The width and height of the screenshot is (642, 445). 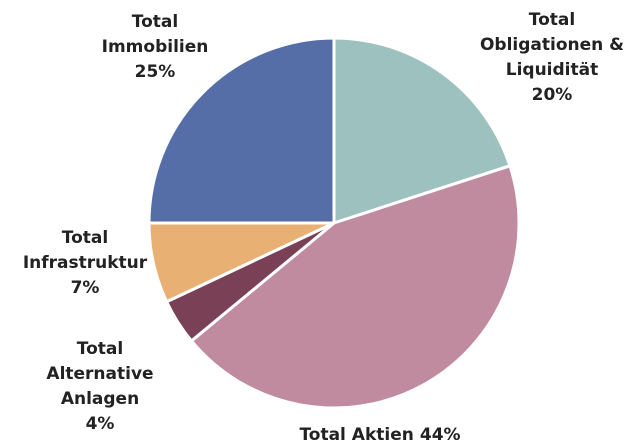 I want to click on value-label: 44%, so click(x=440, y=435).